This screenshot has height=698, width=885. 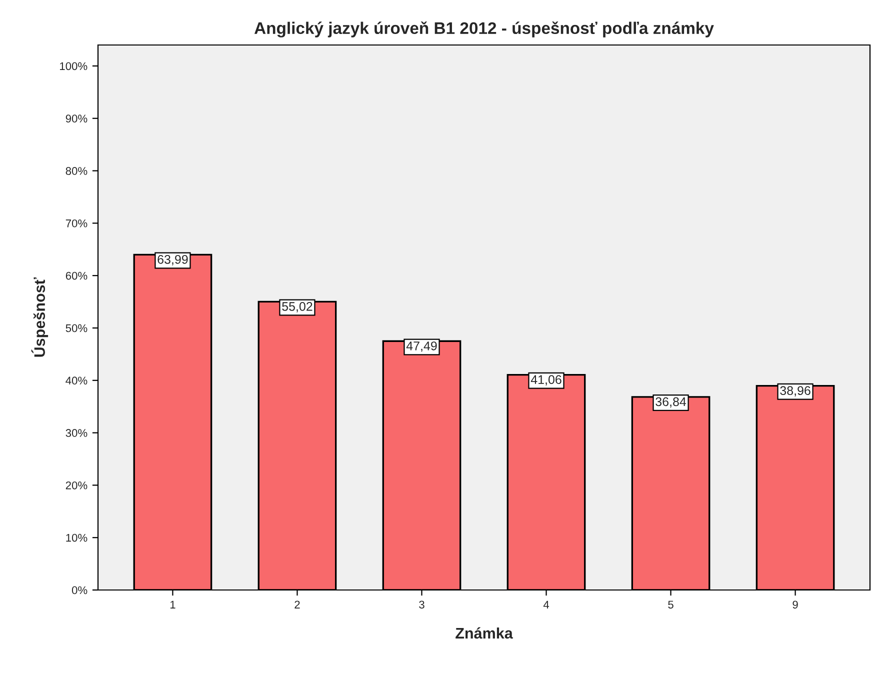 What do you see at coordinates (39, 317) in the screenshot?
I see `y-axis-title: Úspešnosť` at bounding box center [39, 317].